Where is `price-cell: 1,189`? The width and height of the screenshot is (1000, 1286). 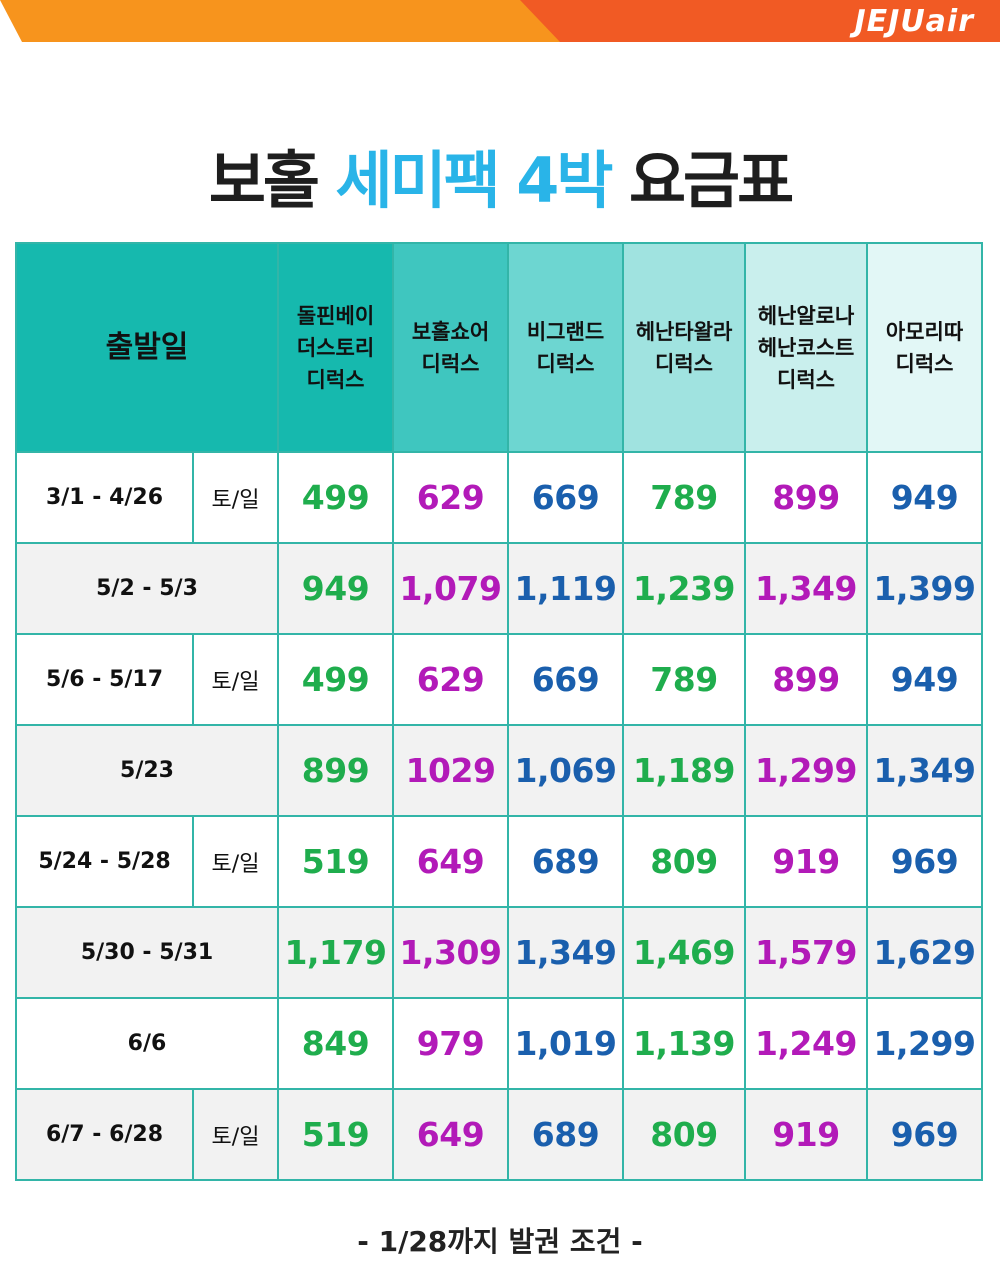 price-cell: 1,189 is located at coordinates (684, 770).